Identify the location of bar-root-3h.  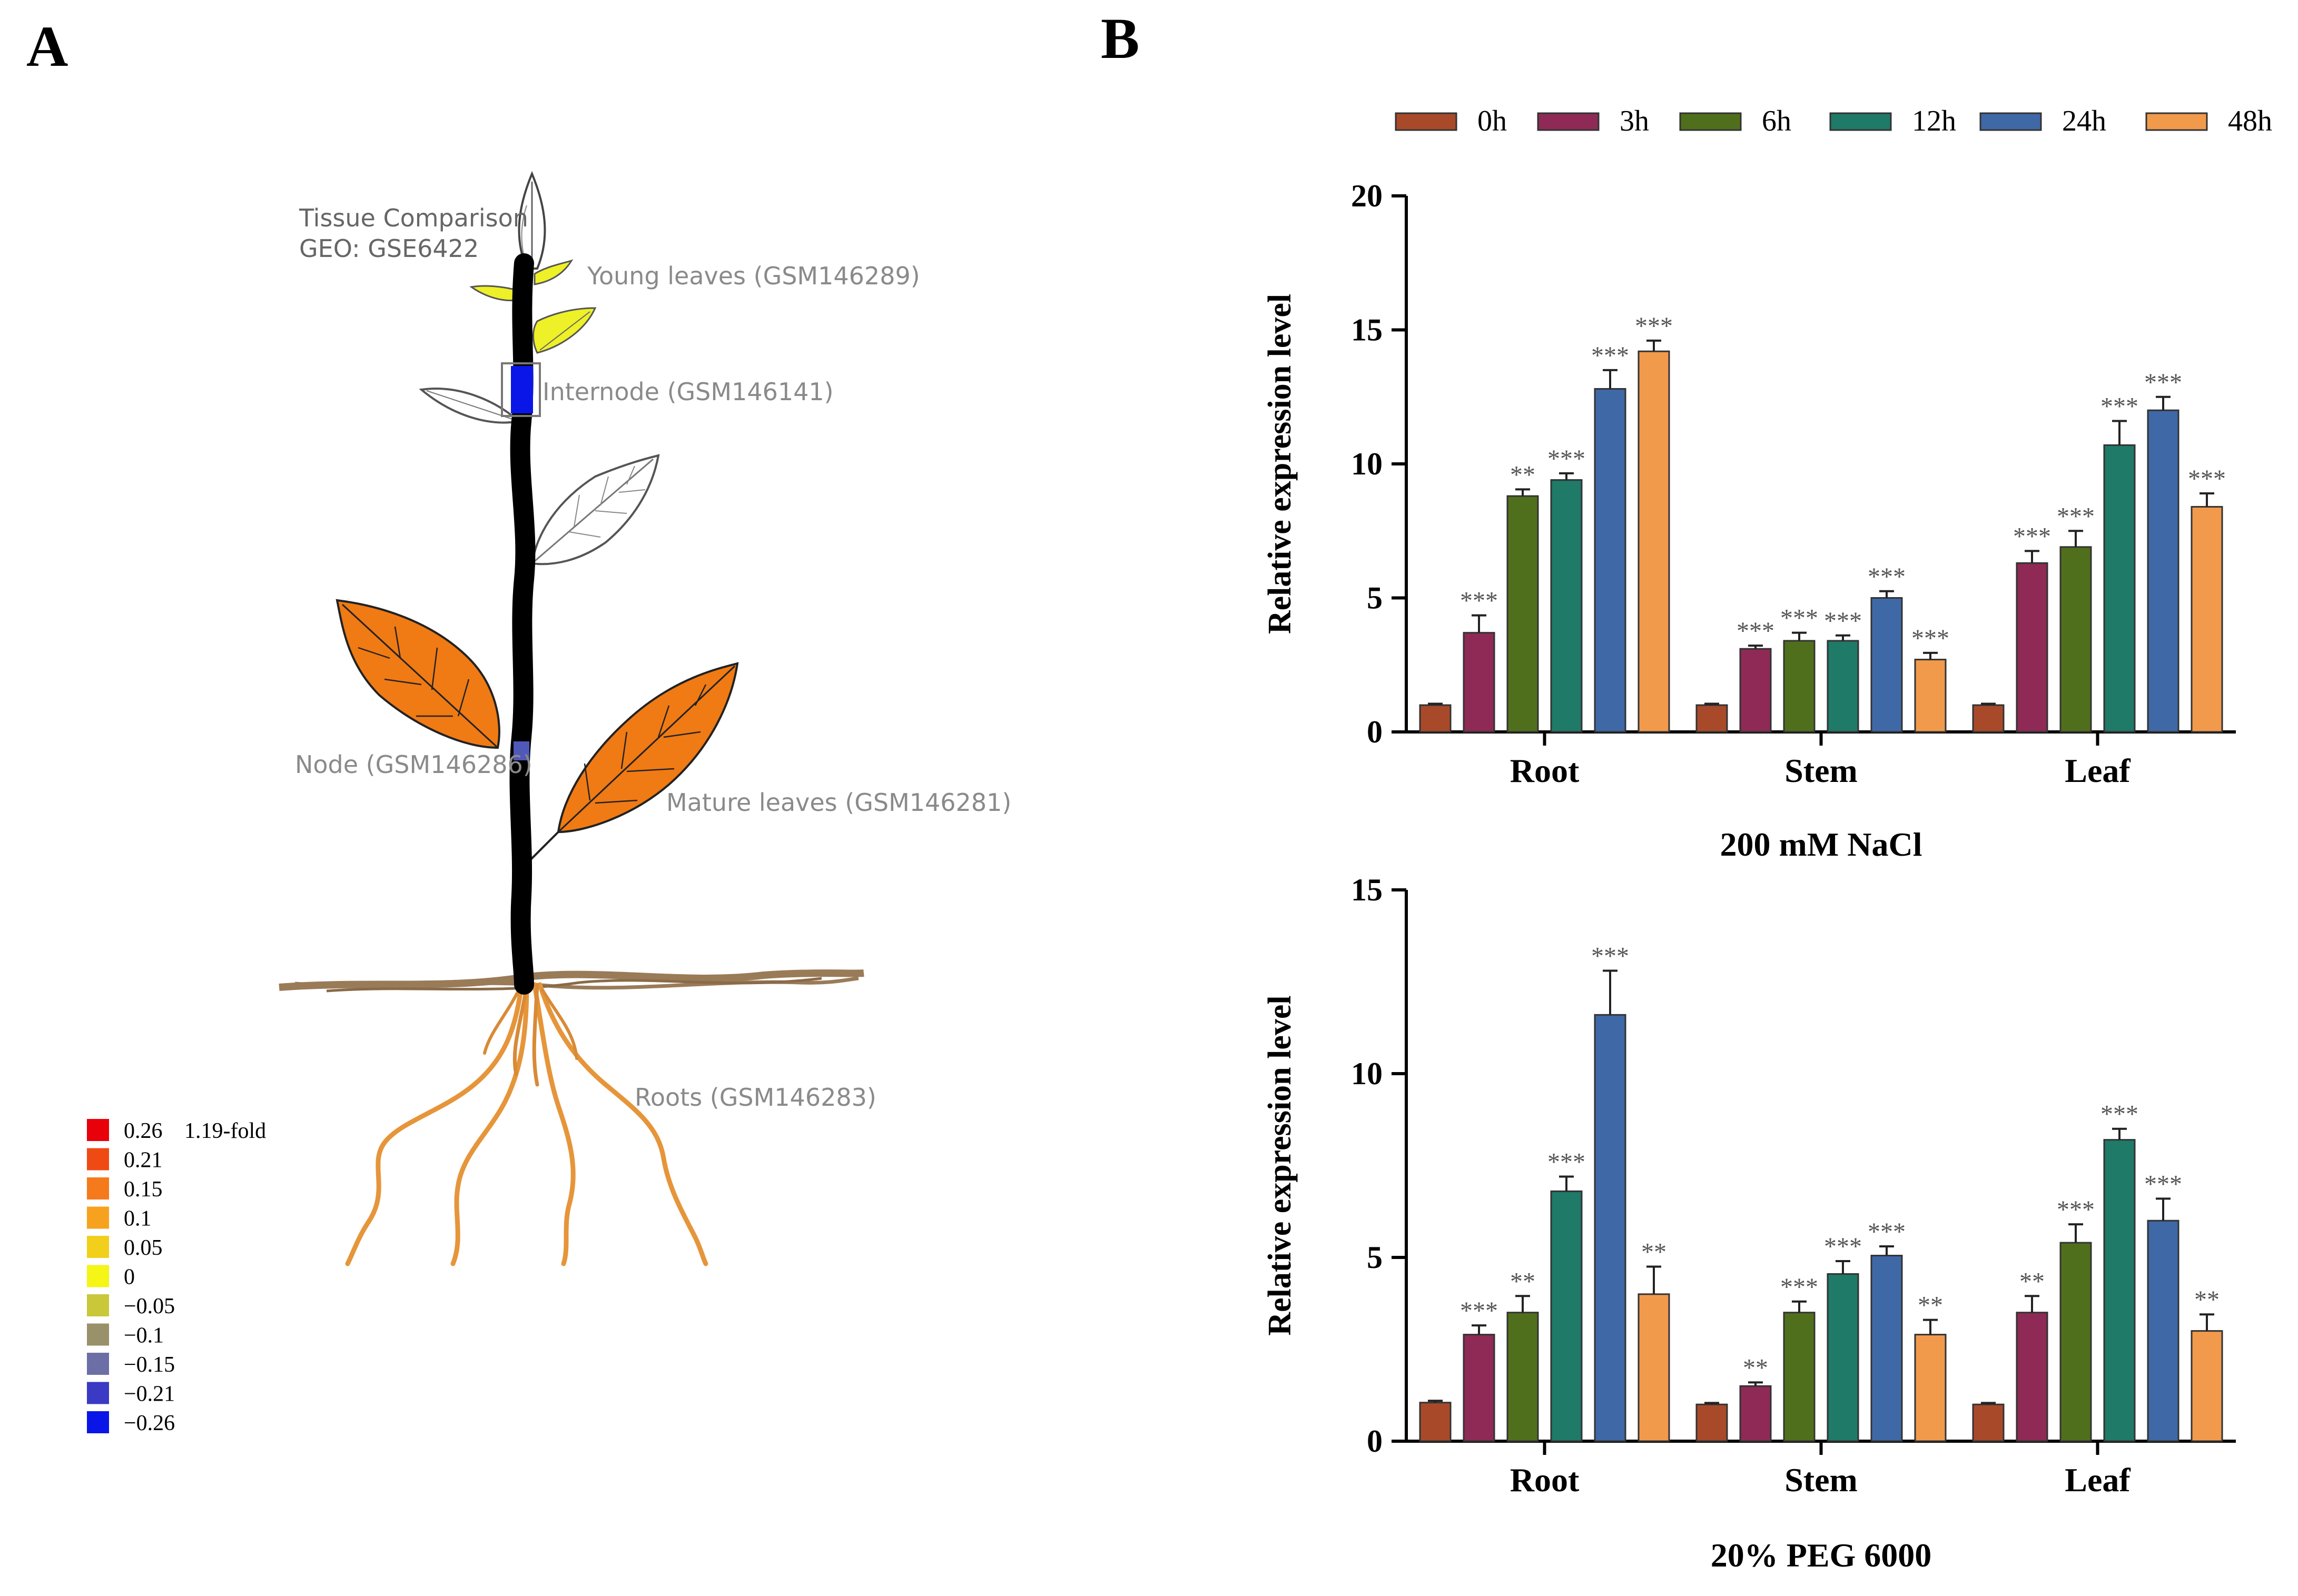
(1479, 1388).